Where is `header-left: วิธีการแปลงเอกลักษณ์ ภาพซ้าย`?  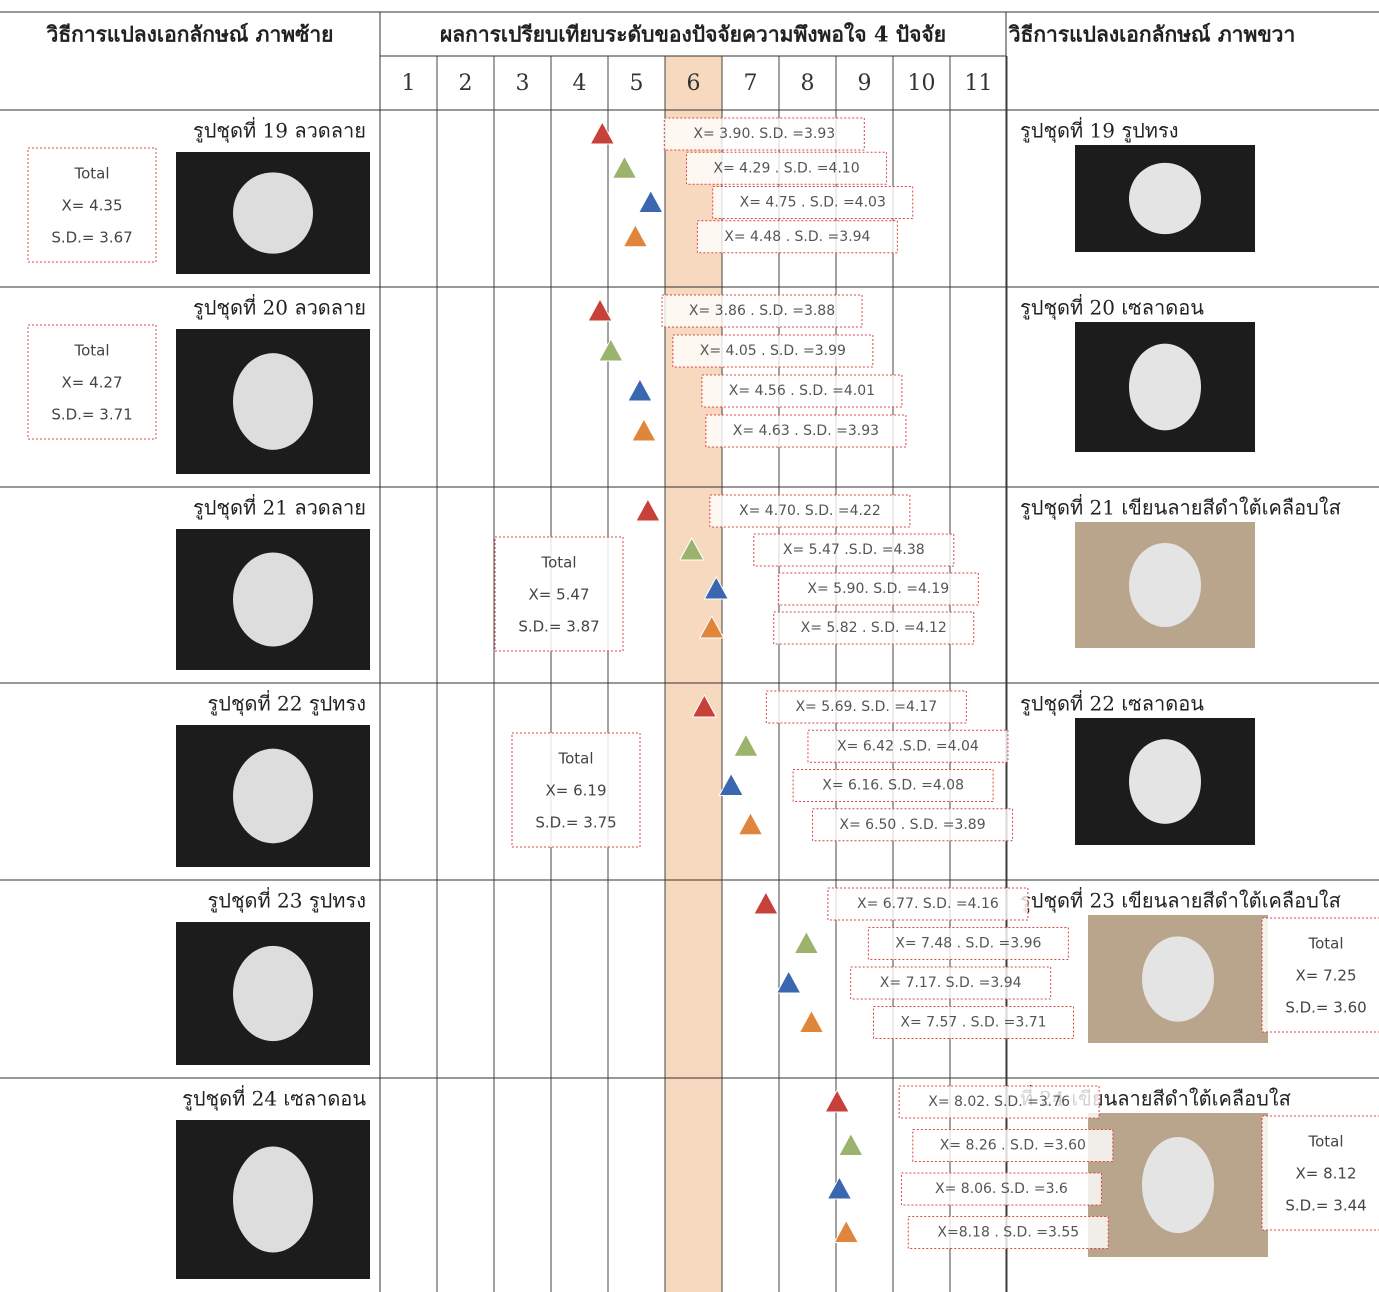 header-left: วิธีการแปลงเอกลักษณ์ ภาพซ้าย is located at coordinates (189, 34).